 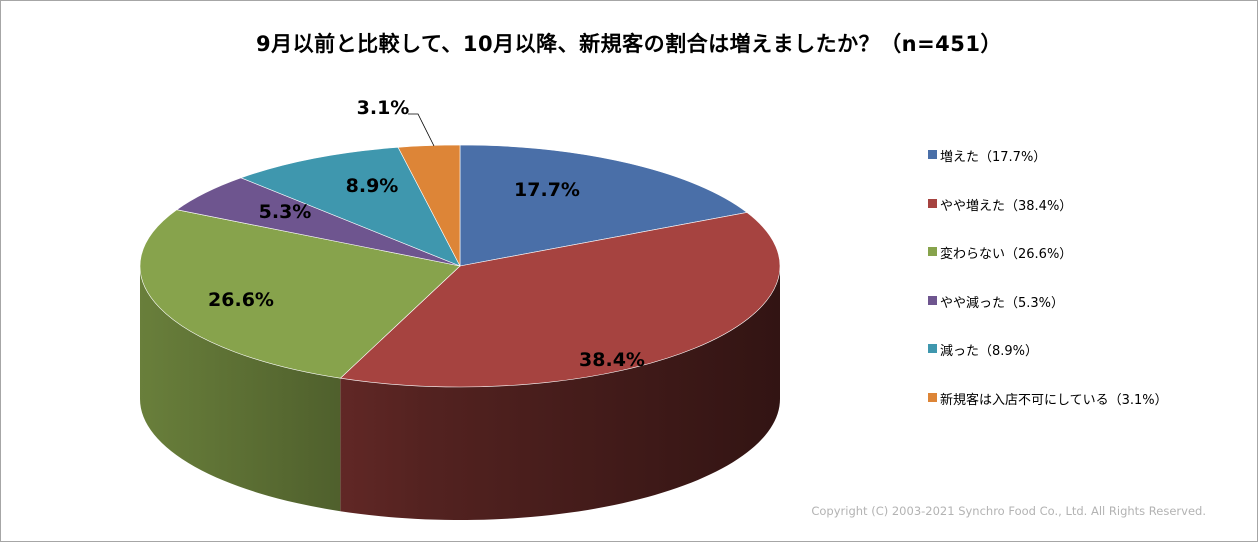 I want to click on legend-item: 変わらない（26.6%）, so click(x=1048, y=267).